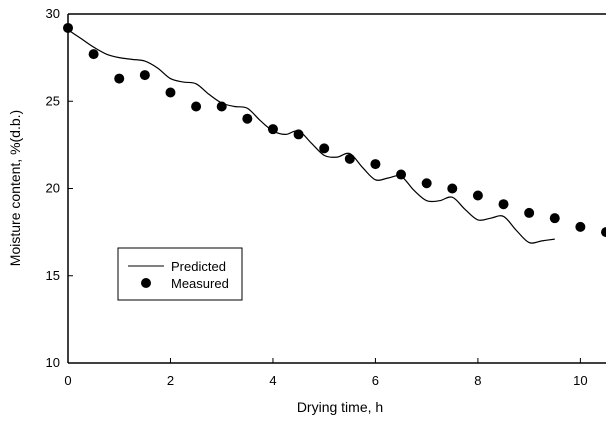 This screenshot has height=428, width=606. Describe the element at coordinates (53, 100) in the screenshot. I see `y-tick-label: 25` at that location.